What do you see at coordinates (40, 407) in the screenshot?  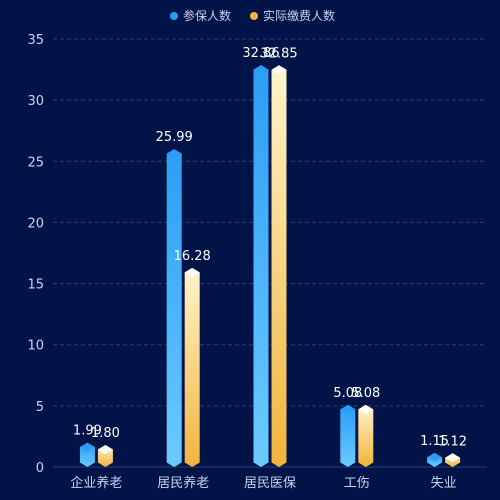 I see `y-tick-label: 5` at bounding box center [40, 407].